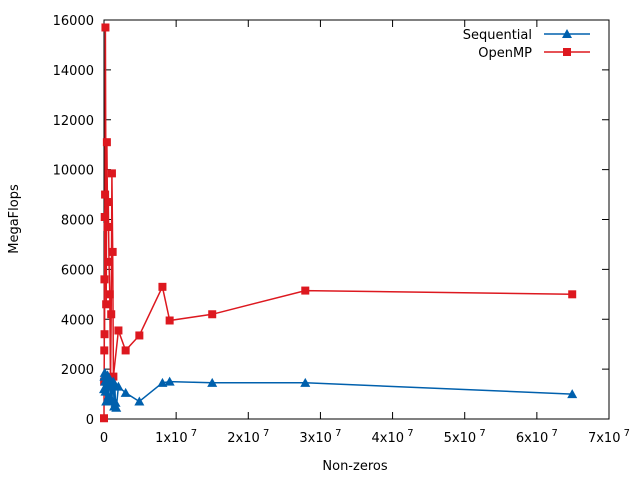 The width and height of the screenshot is (640, 484). What do you see at coordinates (176, 437) in the screenshot?
I see `x-tick-label: 1x10 7` at bounding box center [176, 437].